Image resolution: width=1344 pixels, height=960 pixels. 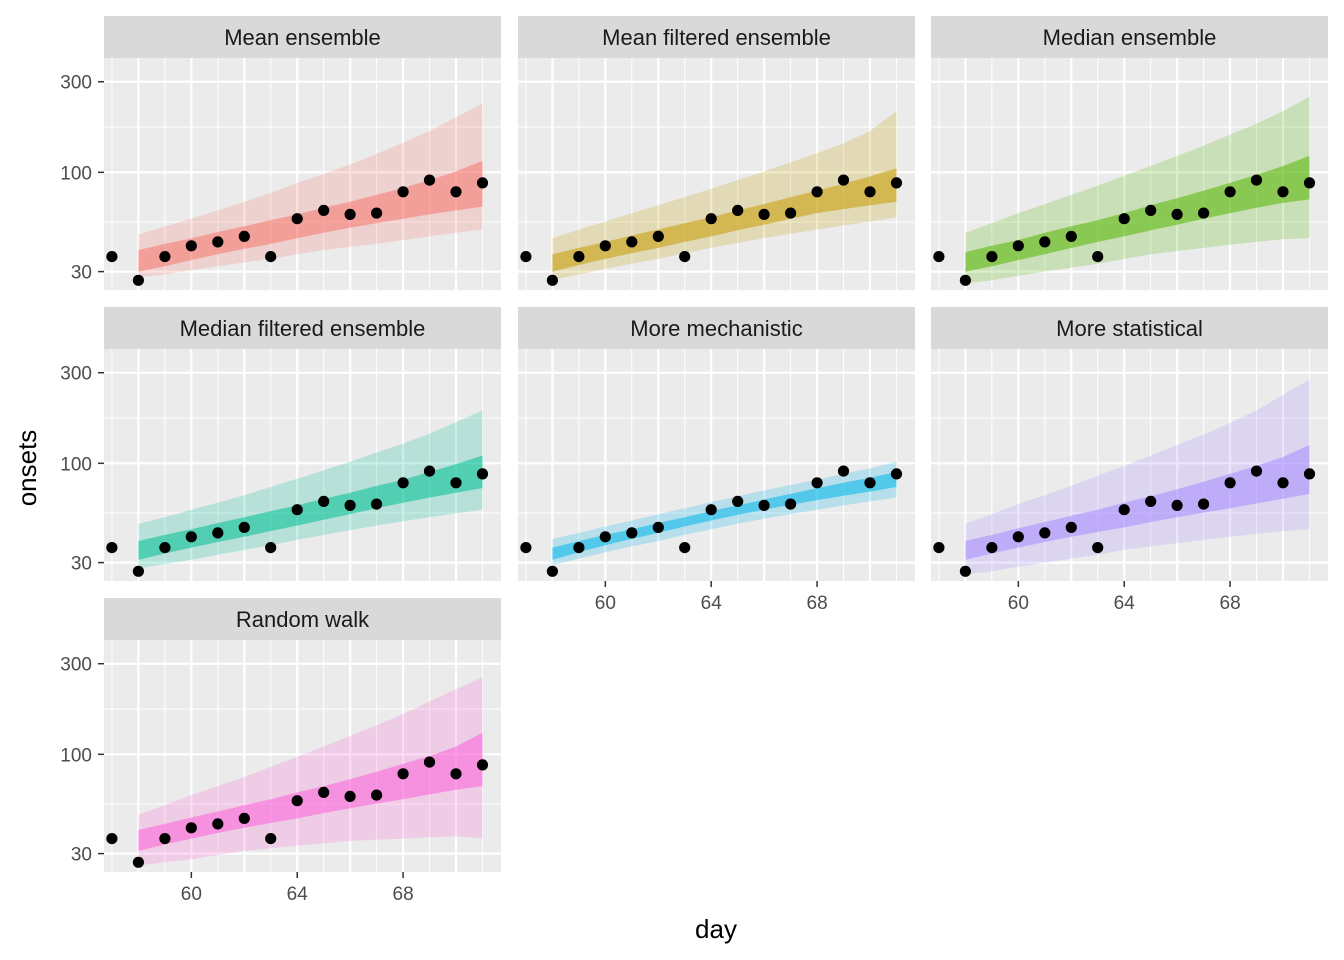 I want to click on facet-panel: Mean filtered ensemble, so click(x=716, y=153).